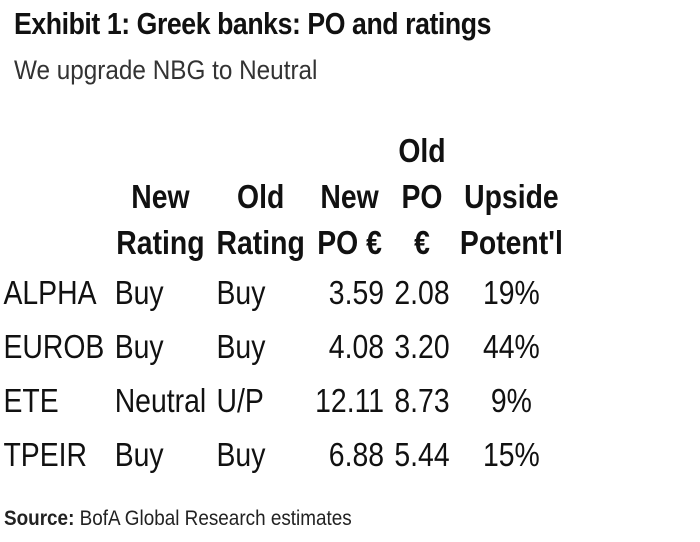 The image size is (700, 542). What do you see at coordinates (160, 196) in the screenshot?
I see `header-new-rating-line2: New` at bounding box center [160, 196].